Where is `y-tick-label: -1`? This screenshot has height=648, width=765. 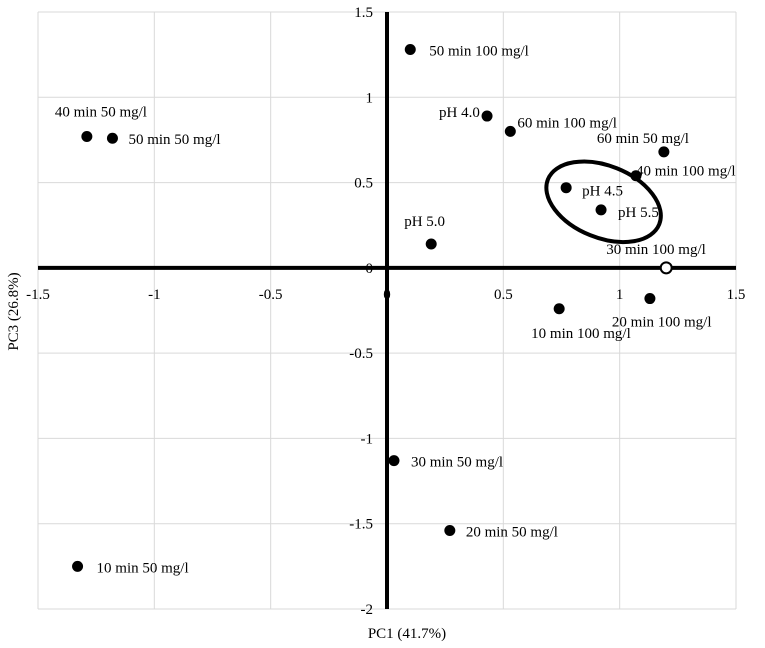
y-tick-label: -1 is located at coordinates (367, 439).